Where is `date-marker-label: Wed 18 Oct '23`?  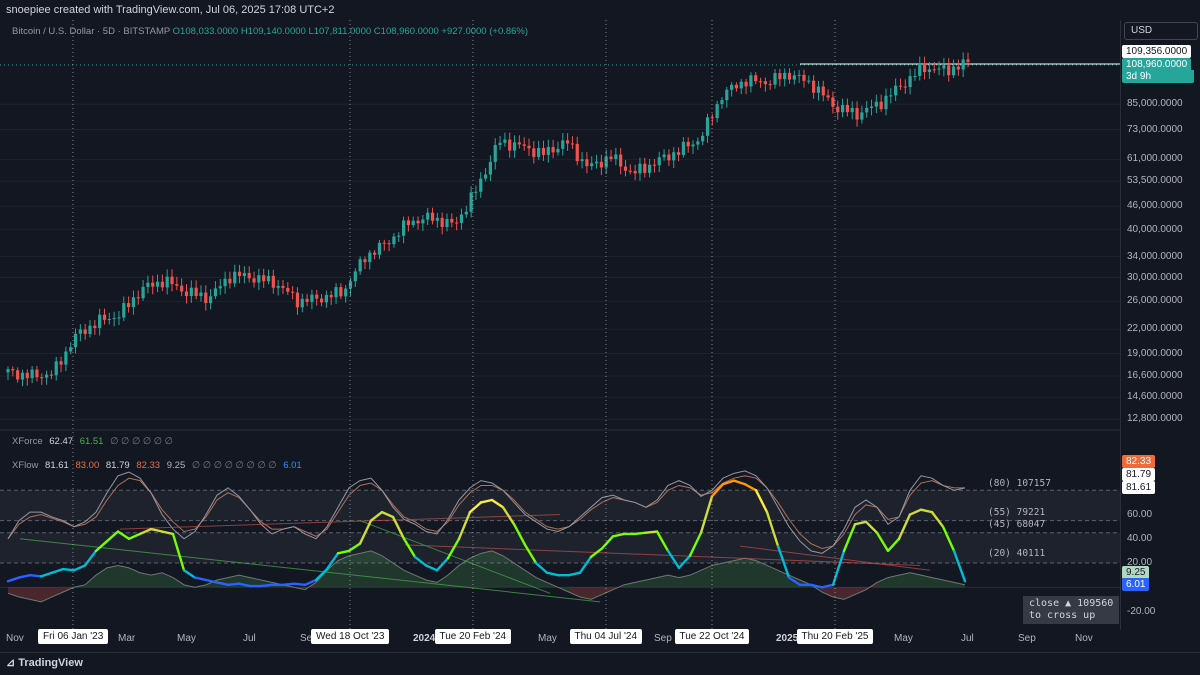 date-marker-label: Wed 18 Oct '23 is located at coordinates (350, 636).